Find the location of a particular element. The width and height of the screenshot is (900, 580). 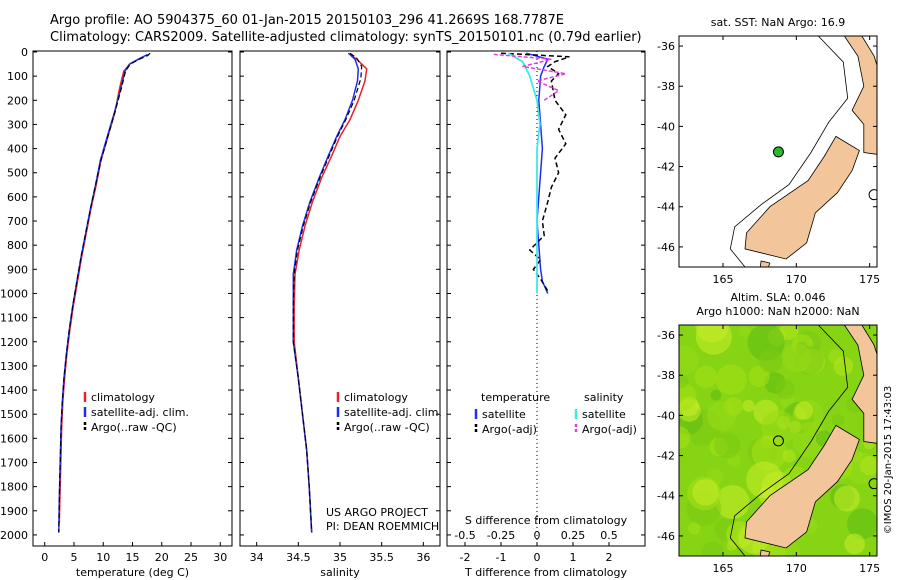

map-lat-label: -36 is located at coordinates (666, 46).